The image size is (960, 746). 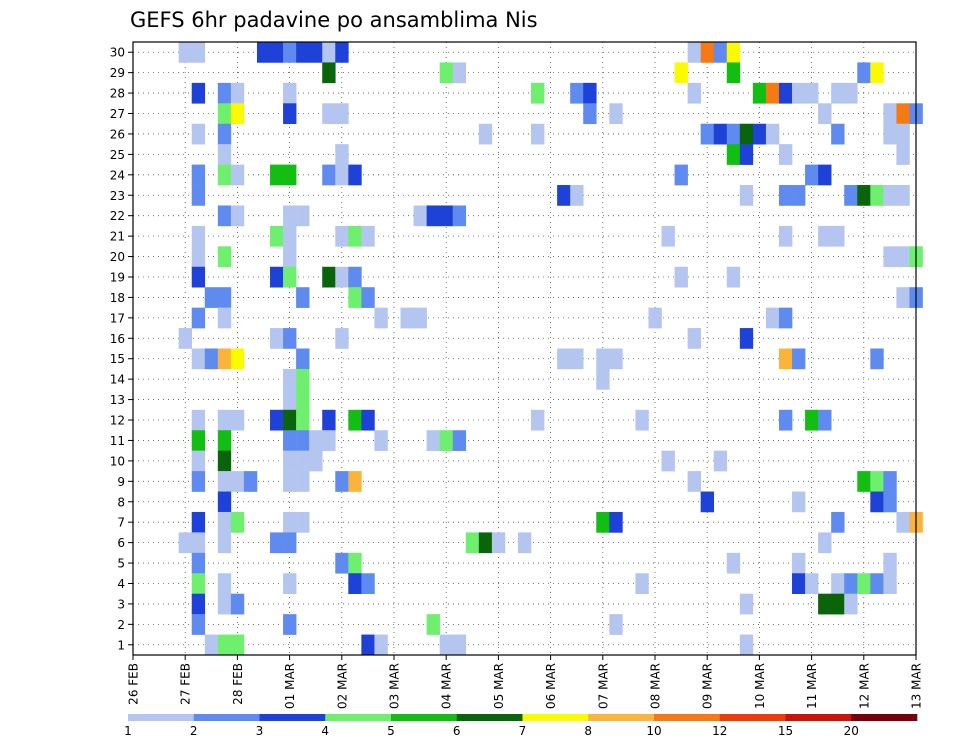 What do you see at coordinates (117, 277) in the screenshot?
I see `y-tick-label: 19` at bounding box center [117, 277].